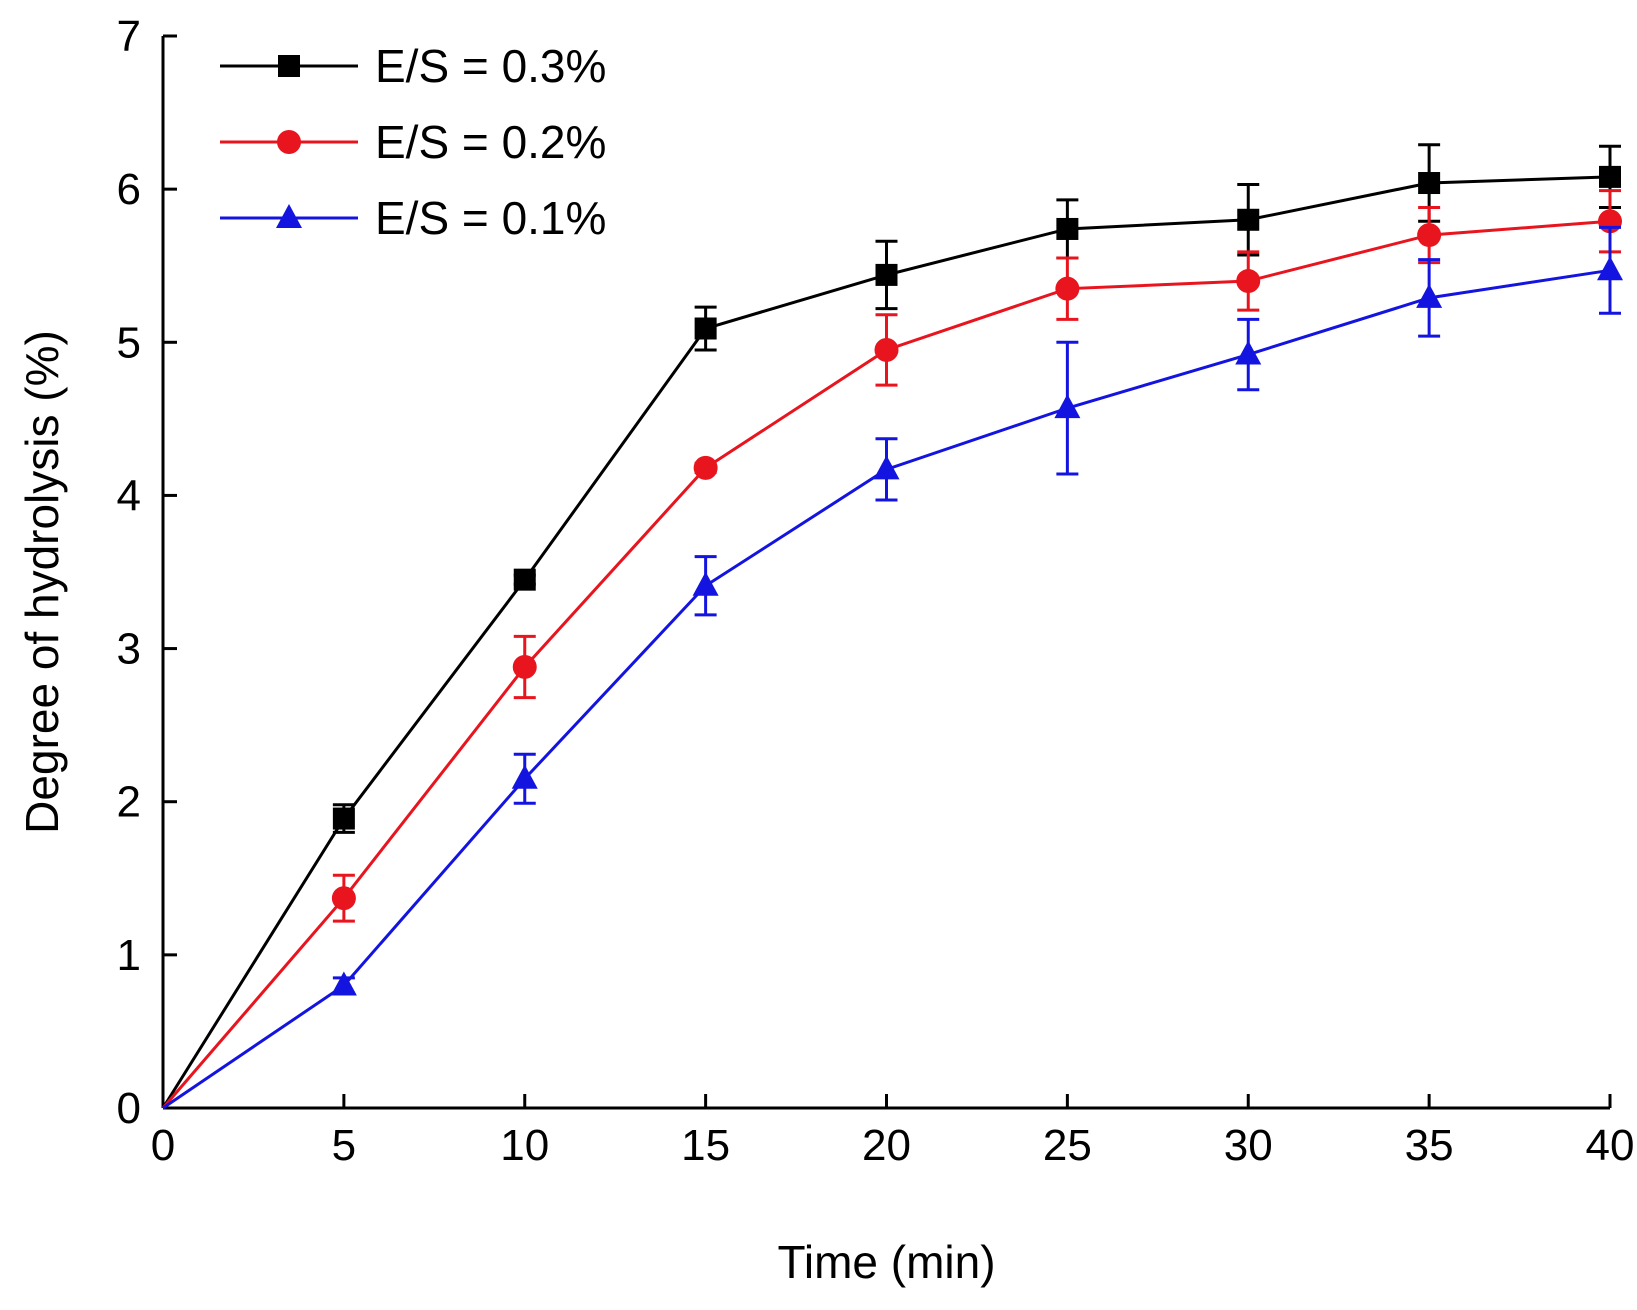 Image resolution: width=1637 pixels, height=1310 pixels. What do you see at coordinates (490, 142) in the screenshot?
I see `legend-label: E/S = 0.2%` at bounding box center [490, 142].